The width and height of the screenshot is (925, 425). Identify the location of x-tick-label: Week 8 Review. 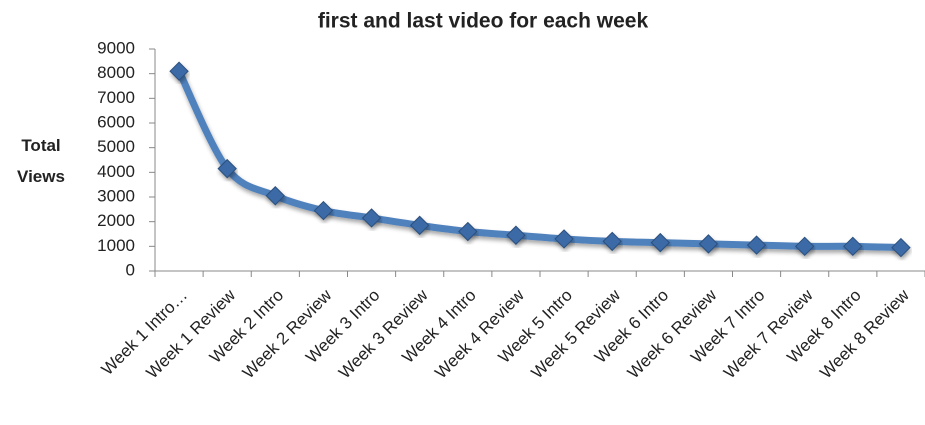
(864, 333).